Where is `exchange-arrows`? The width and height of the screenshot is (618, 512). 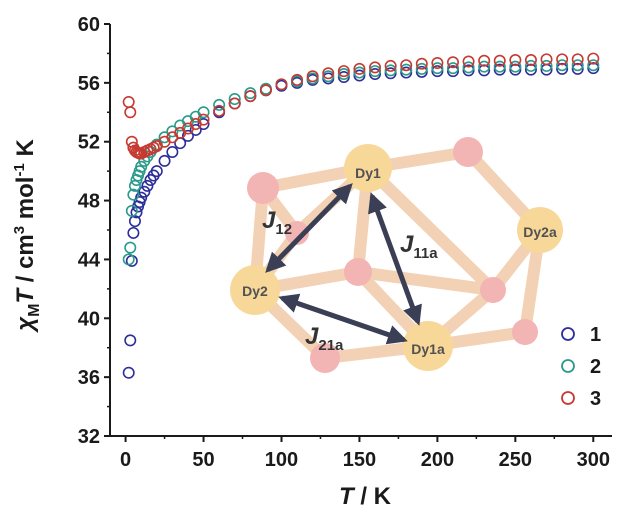
exchange-arrows is located at coordinates (343, 264).